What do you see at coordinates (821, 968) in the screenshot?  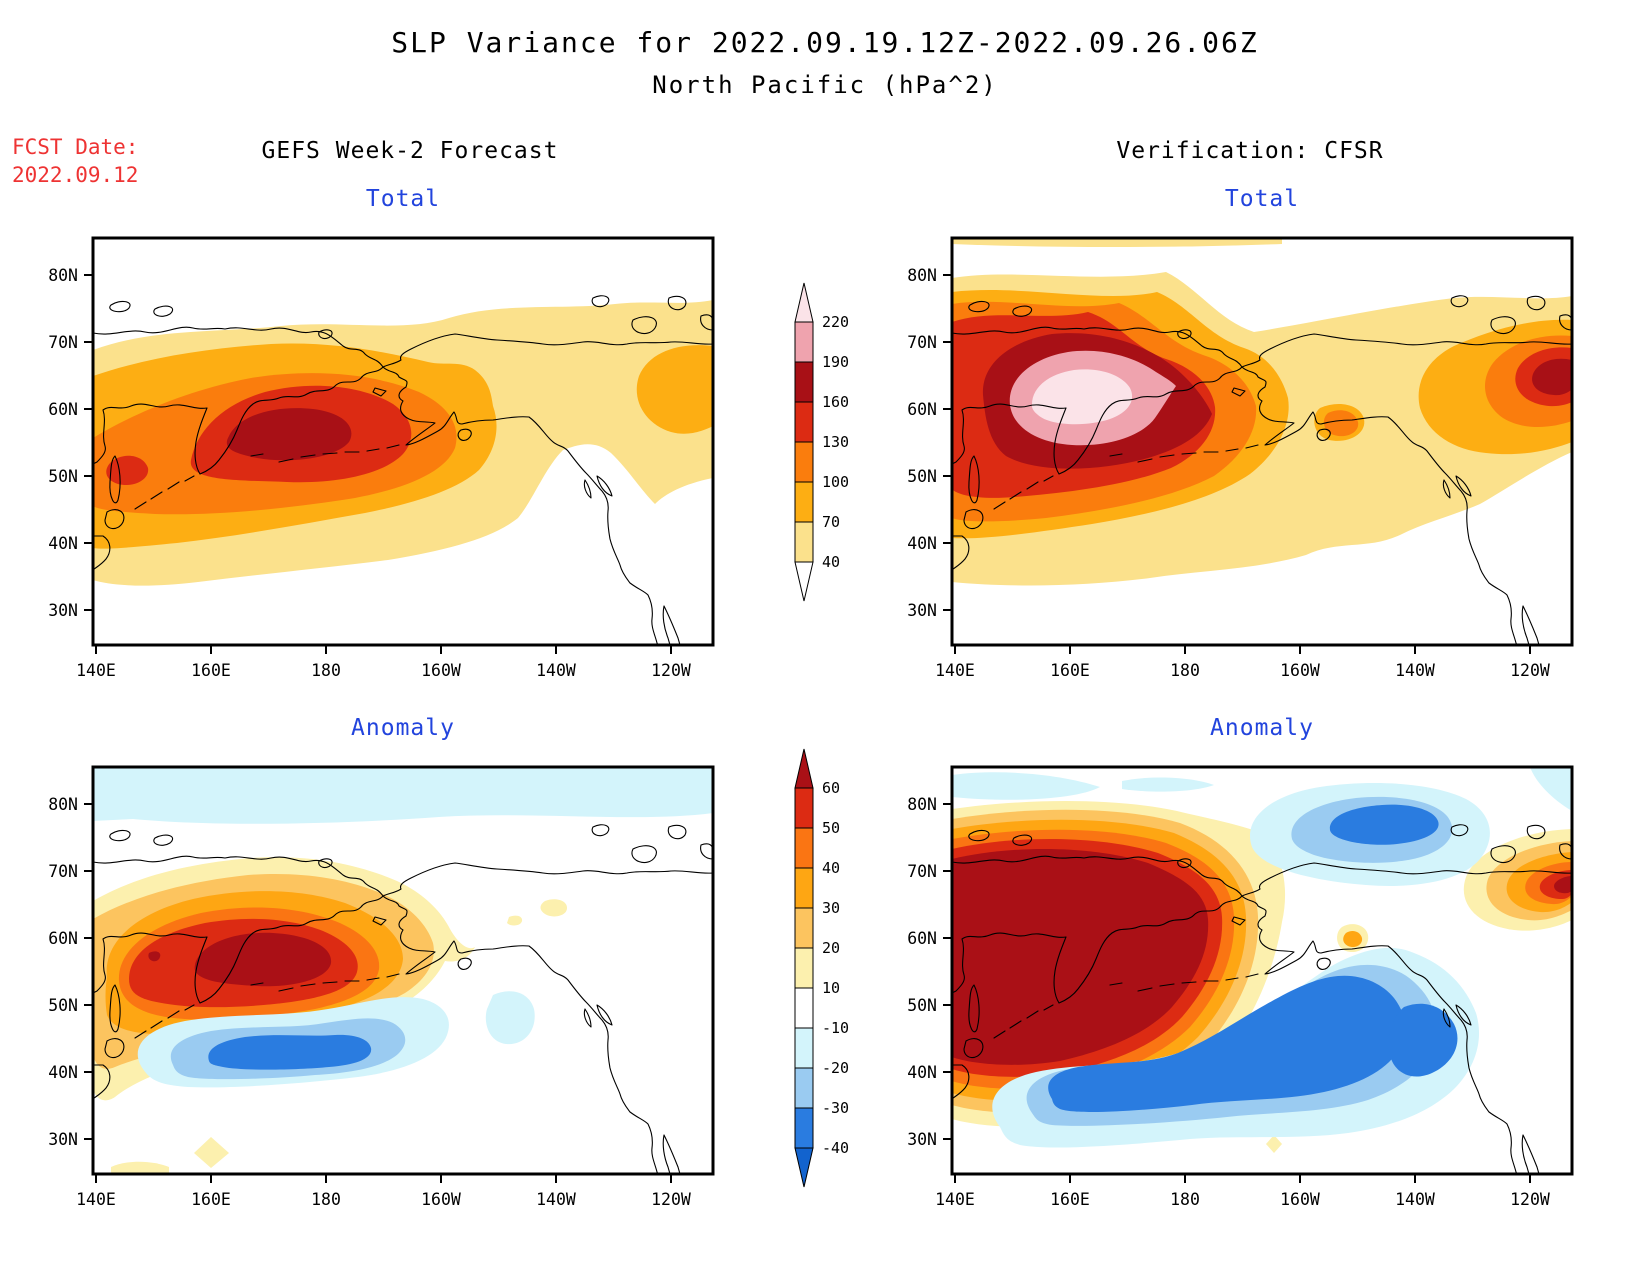 I see `colorbar-anomaly: 60 50 40 30 20 10 -10 -20 -30 -40` at bounding box center [821, 968].